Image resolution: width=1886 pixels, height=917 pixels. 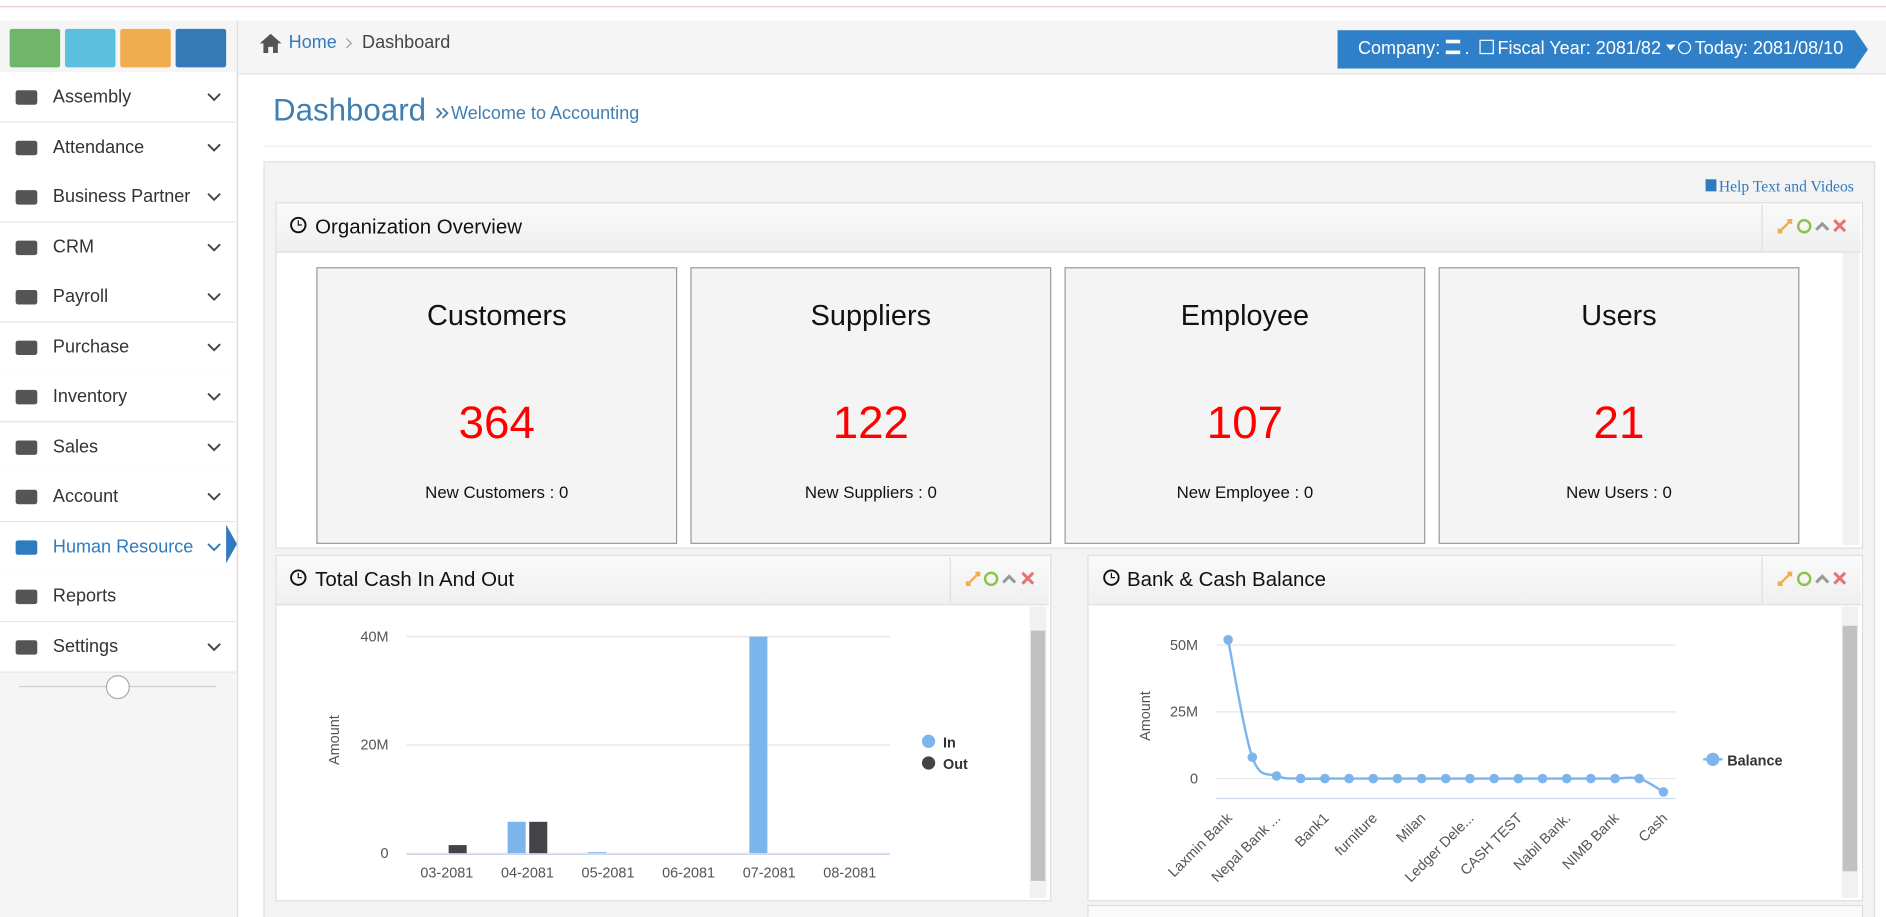 What do you see at coordinates (118, 197) in the screenshot?
I see `menu-item: Business Partner` at bounding box center [118, 197].